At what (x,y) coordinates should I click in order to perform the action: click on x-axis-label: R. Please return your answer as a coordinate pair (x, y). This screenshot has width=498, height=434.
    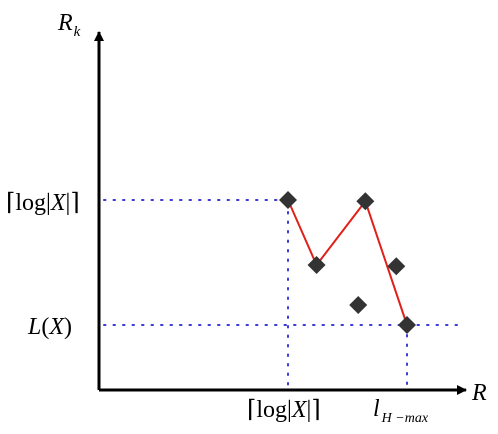
    Looking at the image, I should click on (479, 393).